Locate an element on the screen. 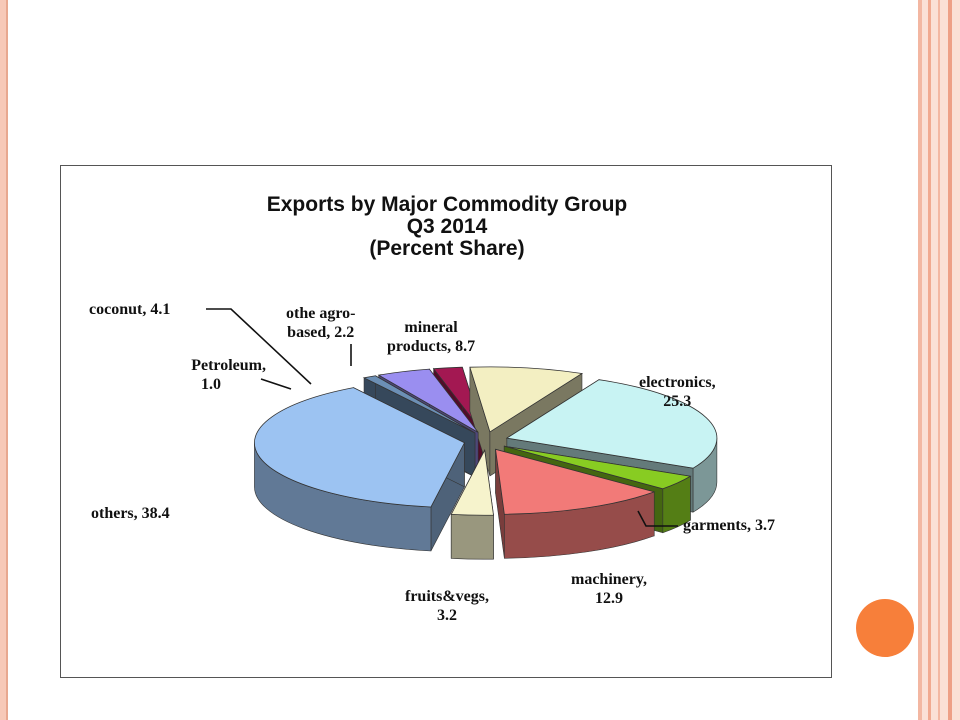 Image resolution: width=960 pixels, height=720 pixels. slice-electronics is located at coordinates (611, 424).